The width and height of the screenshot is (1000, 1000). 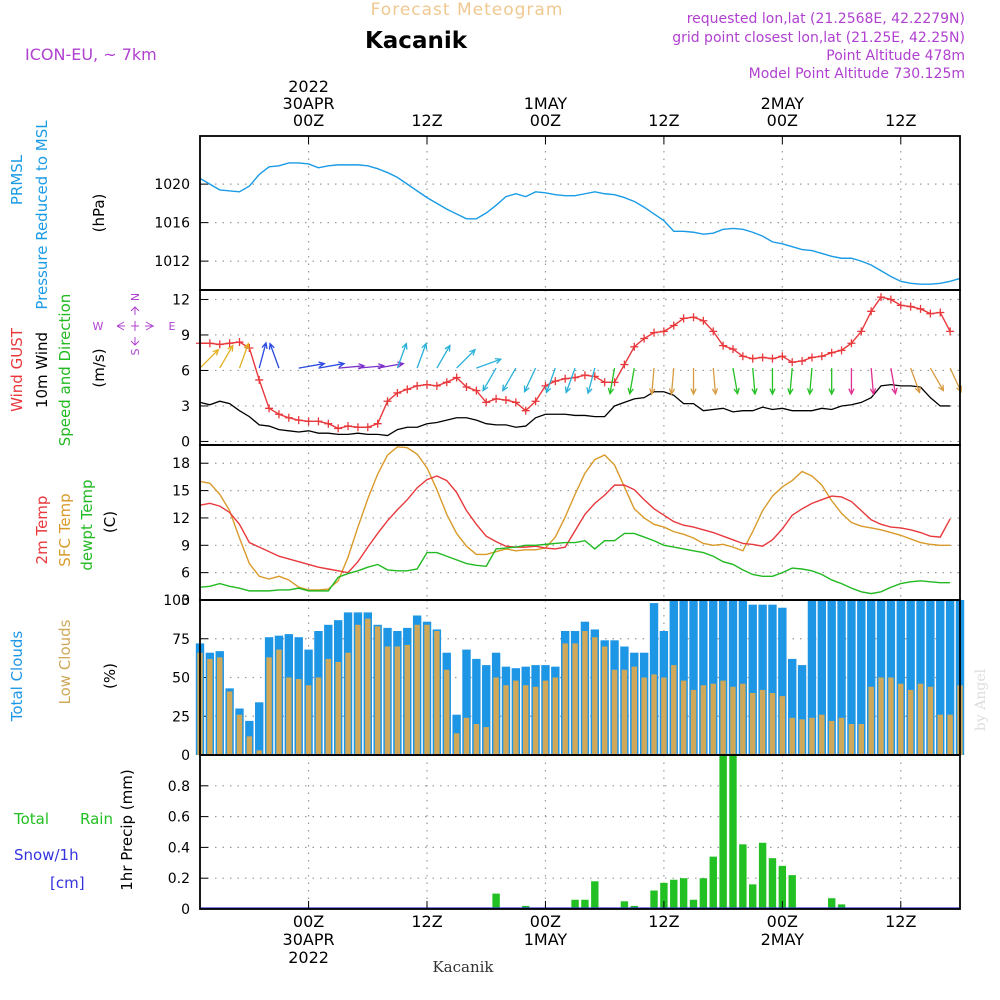 What do you see at coordinates (185, 371) in the screenshot?
I see `y-tick-label: 6` at bounding box center [185, 371].